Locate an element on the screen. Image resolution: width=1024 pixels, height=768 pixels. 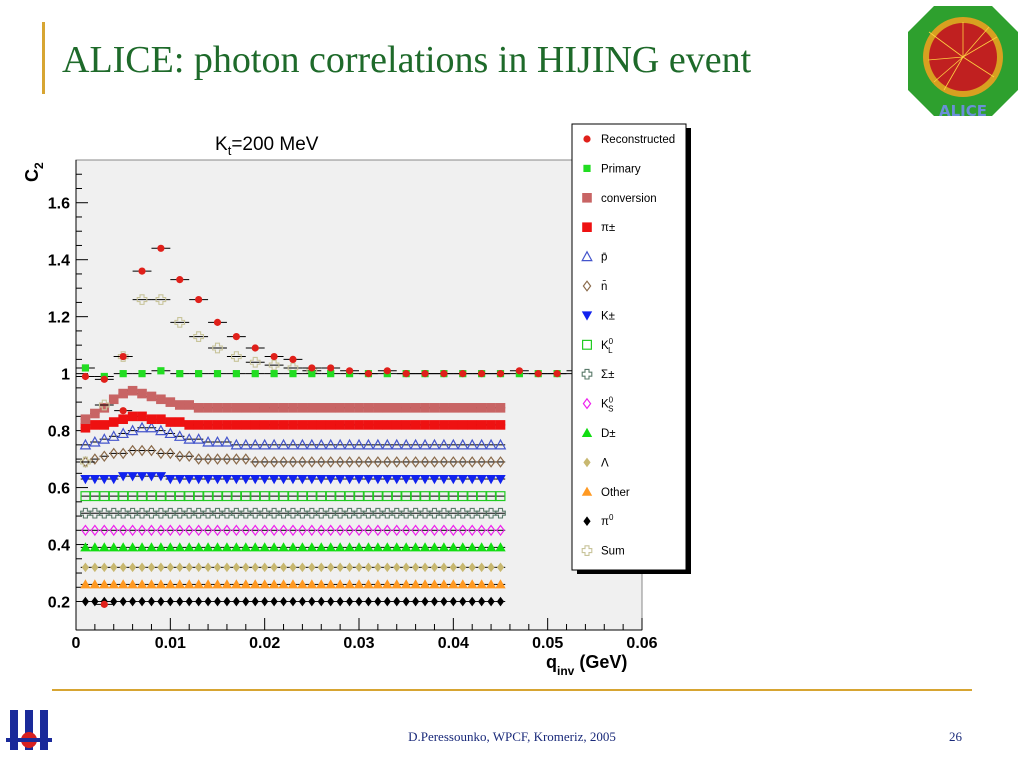
x-tick-label: 0.05 is located at coordinates (547, 643).